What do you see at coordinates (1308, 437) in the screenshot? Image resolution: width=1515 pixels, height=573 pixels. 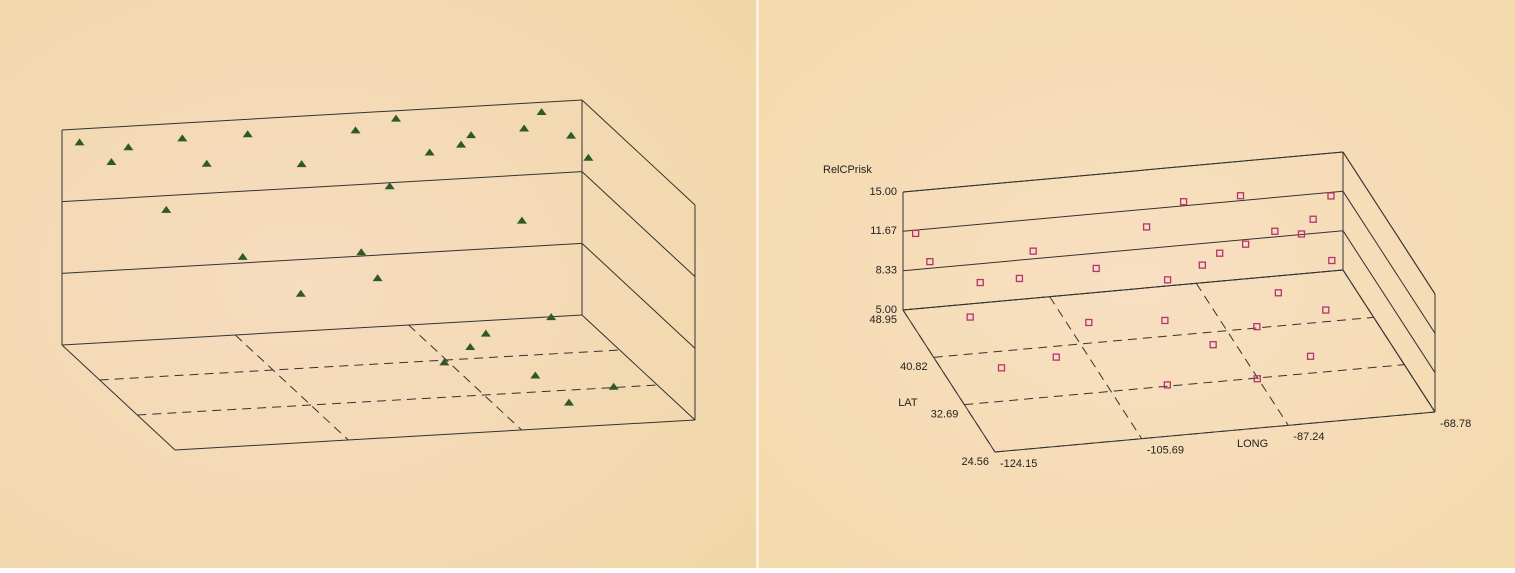 I see `x-tick-label: -87.24` at bounding box center [1308, 437].